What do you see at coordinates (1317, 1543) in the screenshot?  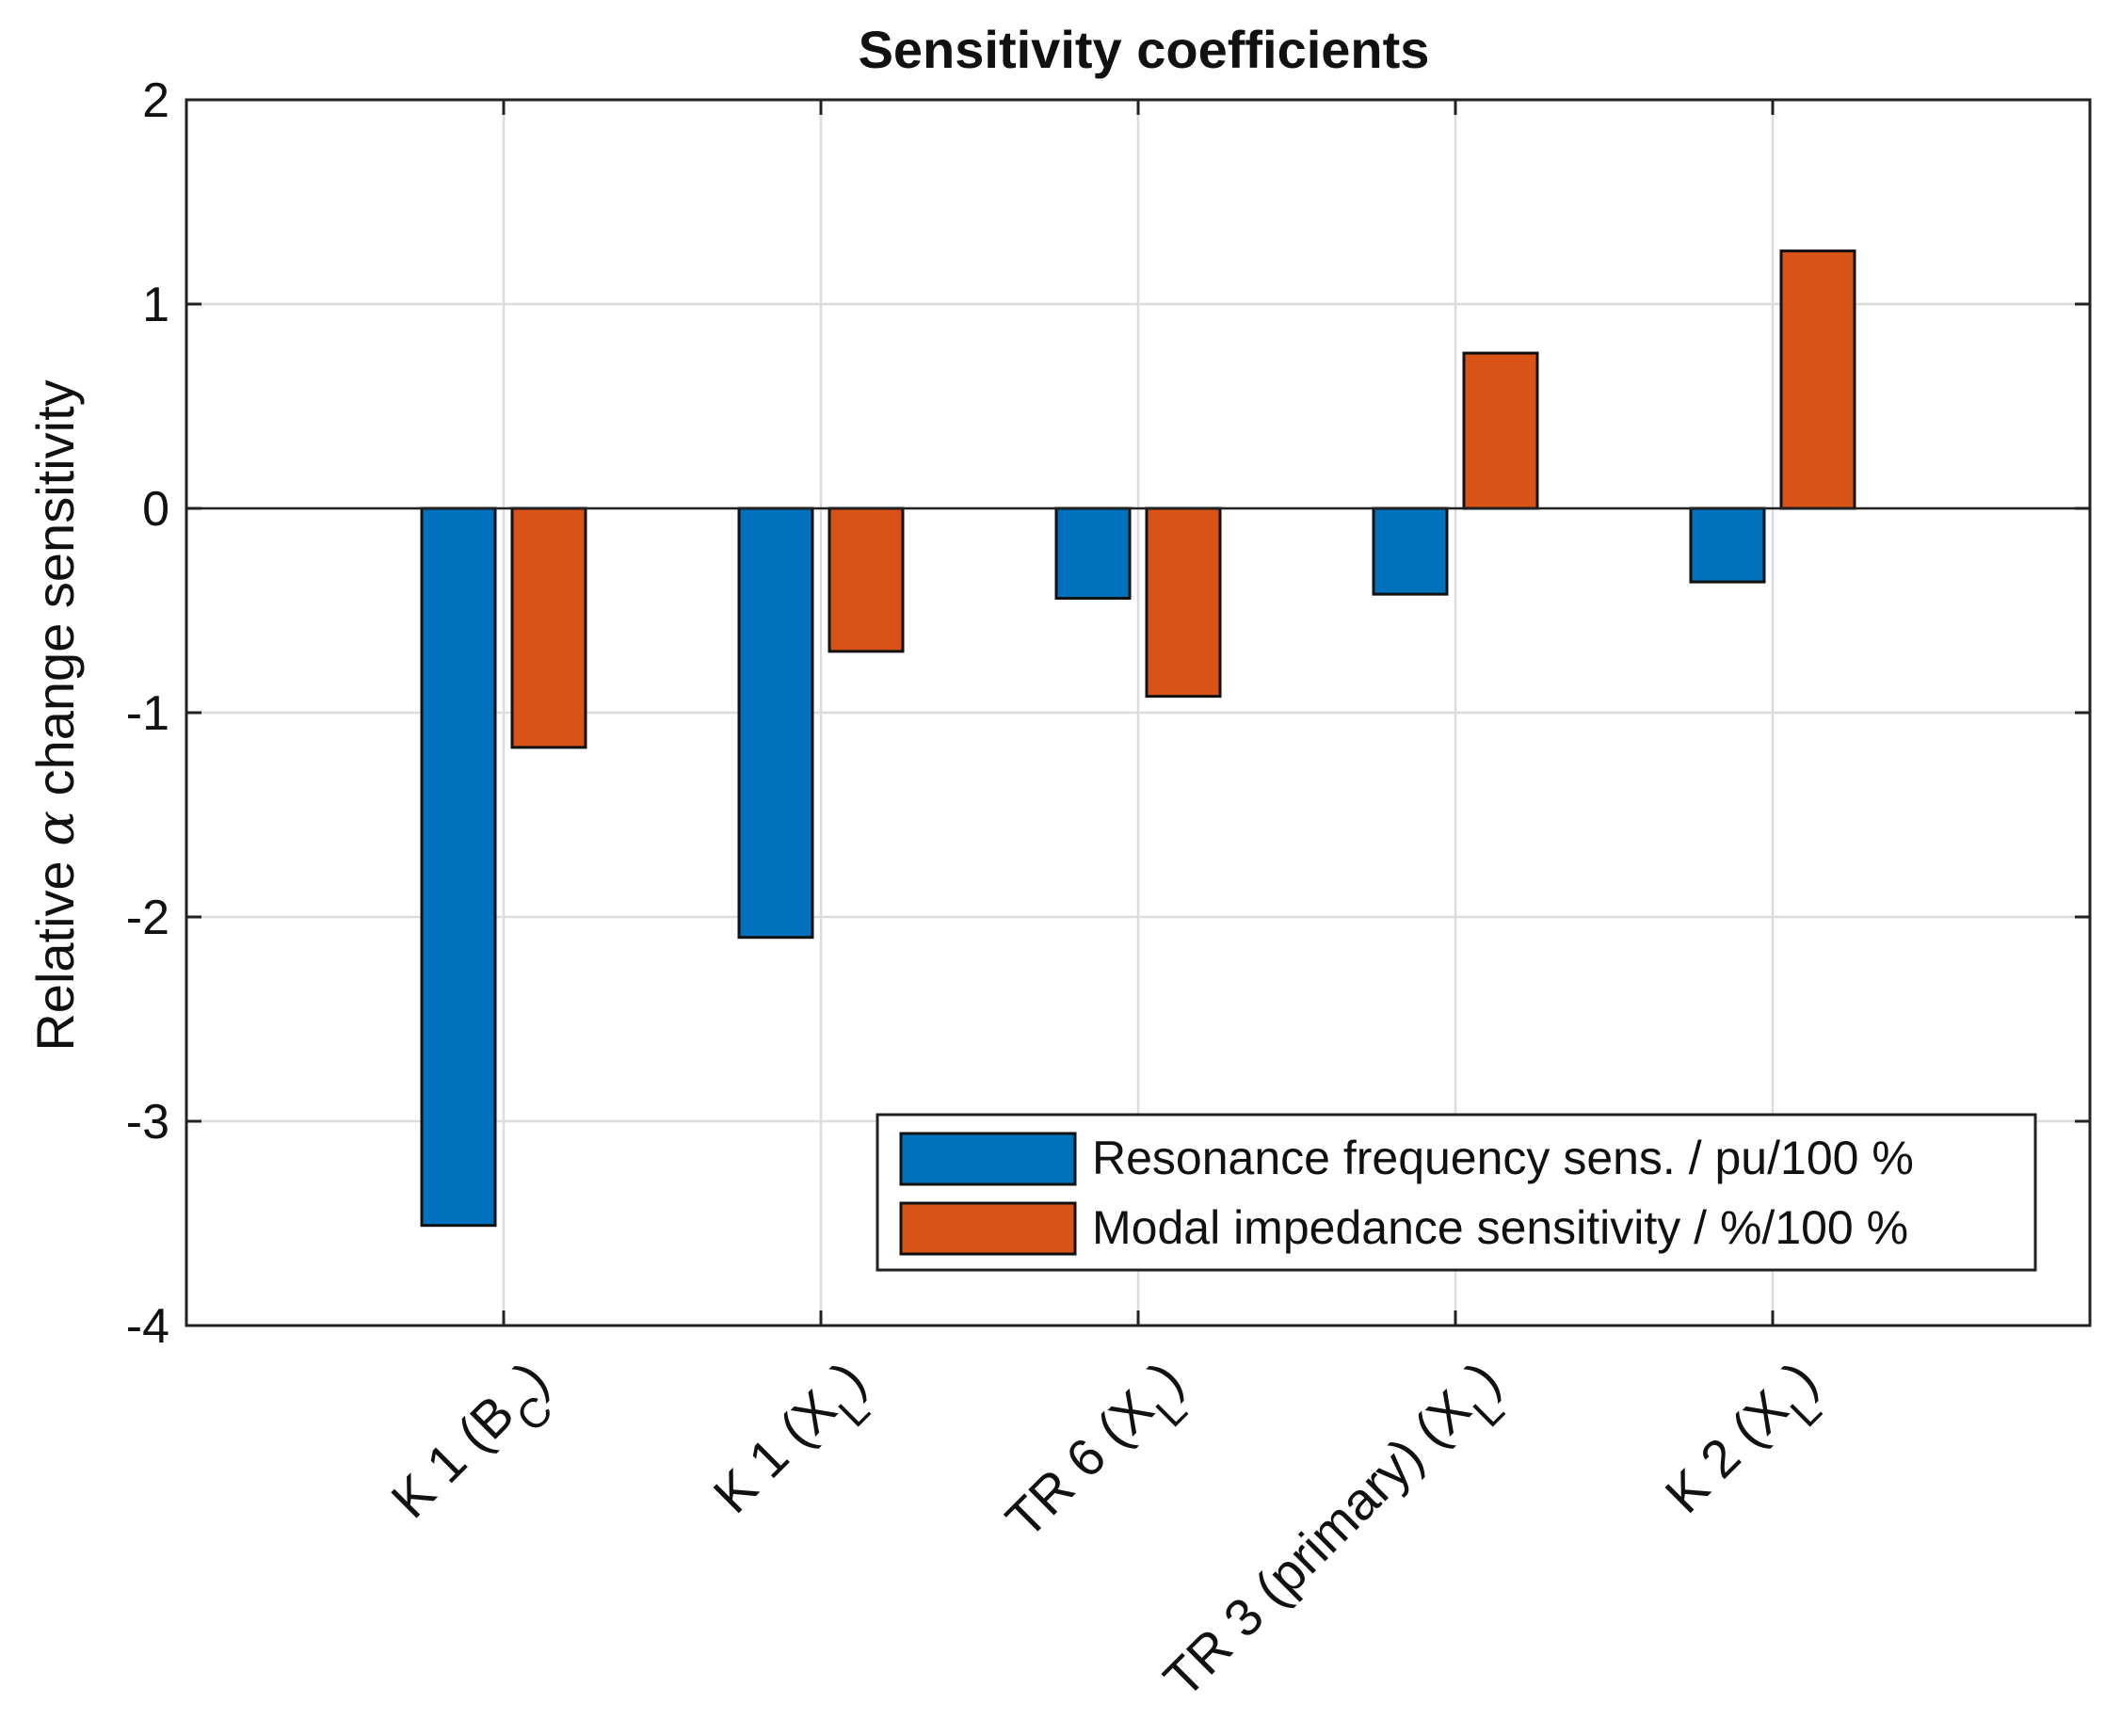 I see `x-tick-label-main: TR 3 (primary) (X` at bounding box center [1317, 1543].